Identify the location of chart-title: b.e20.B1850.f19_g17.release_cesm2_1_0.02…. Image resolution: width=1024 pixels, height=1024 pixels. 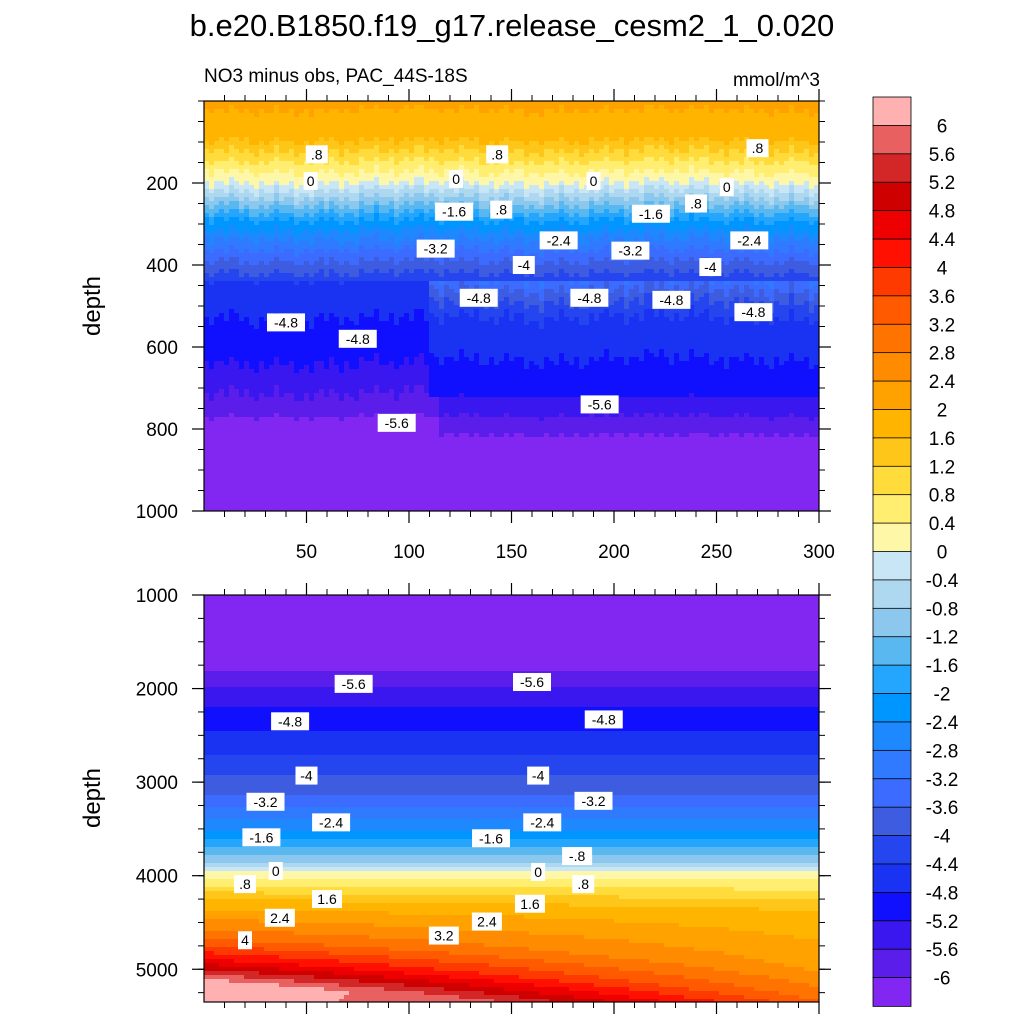
(512, 25).